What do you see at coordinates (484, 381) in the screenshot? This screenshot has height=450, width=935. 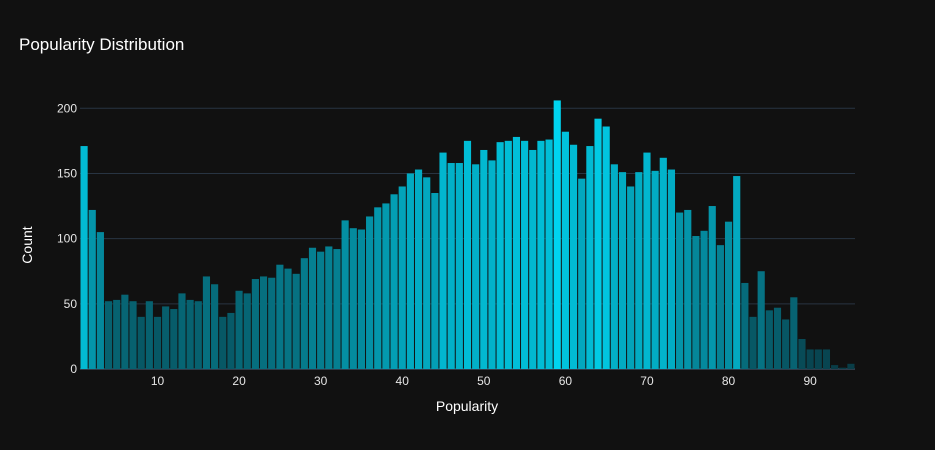 I see `x-tick-label: 50` at bounding box center [484, 381].